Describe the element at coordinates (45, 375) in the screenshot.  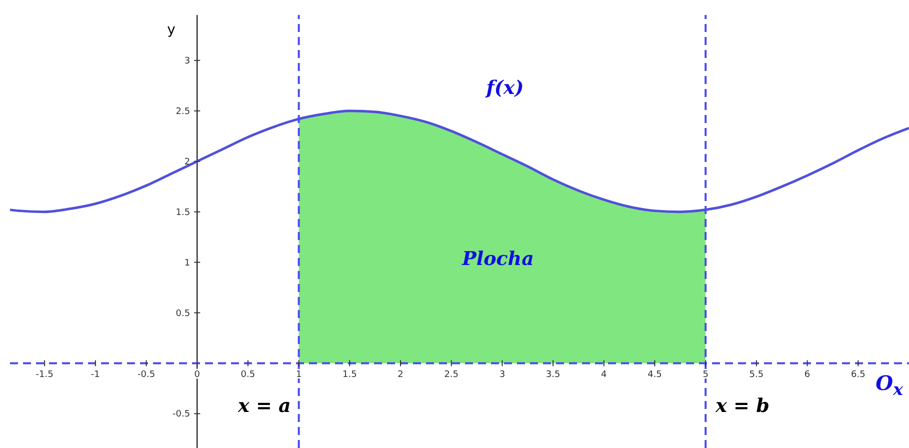
I see `x-tick-label: -1.5` at that location.